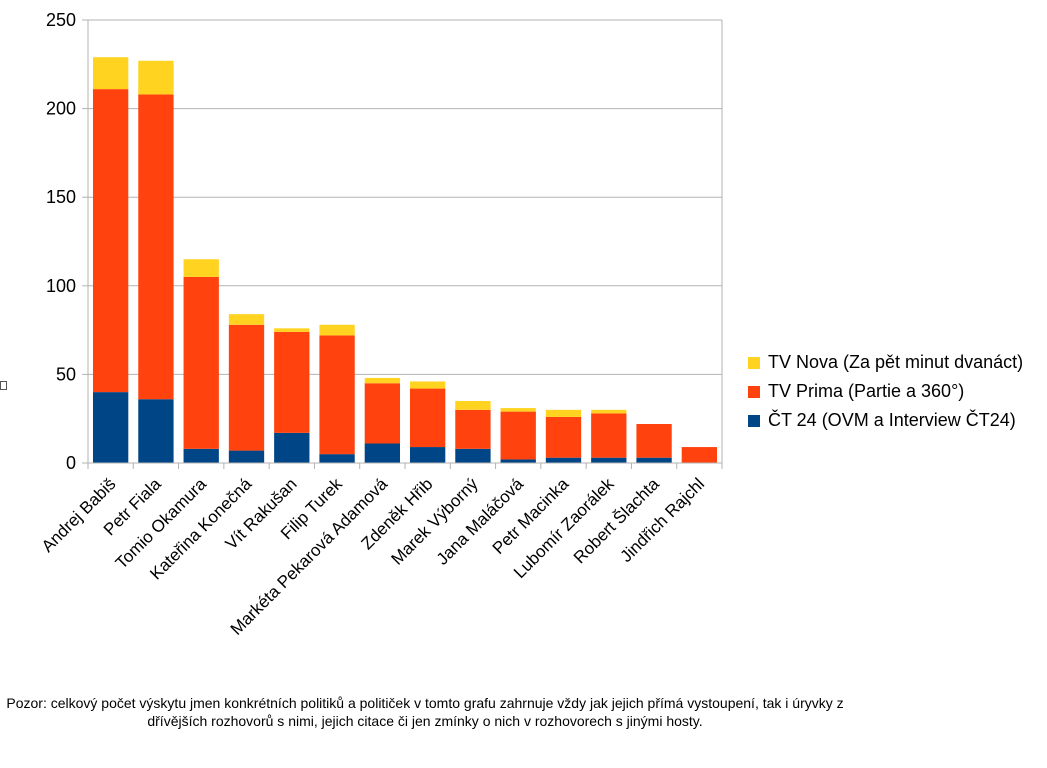 Image resolution: width=1047 pixels, height=768 pixels. What do you see at coordinates (66, 374) in the screenshot?
I see `y-tick-label: 50` at bounding box center [66, 374].